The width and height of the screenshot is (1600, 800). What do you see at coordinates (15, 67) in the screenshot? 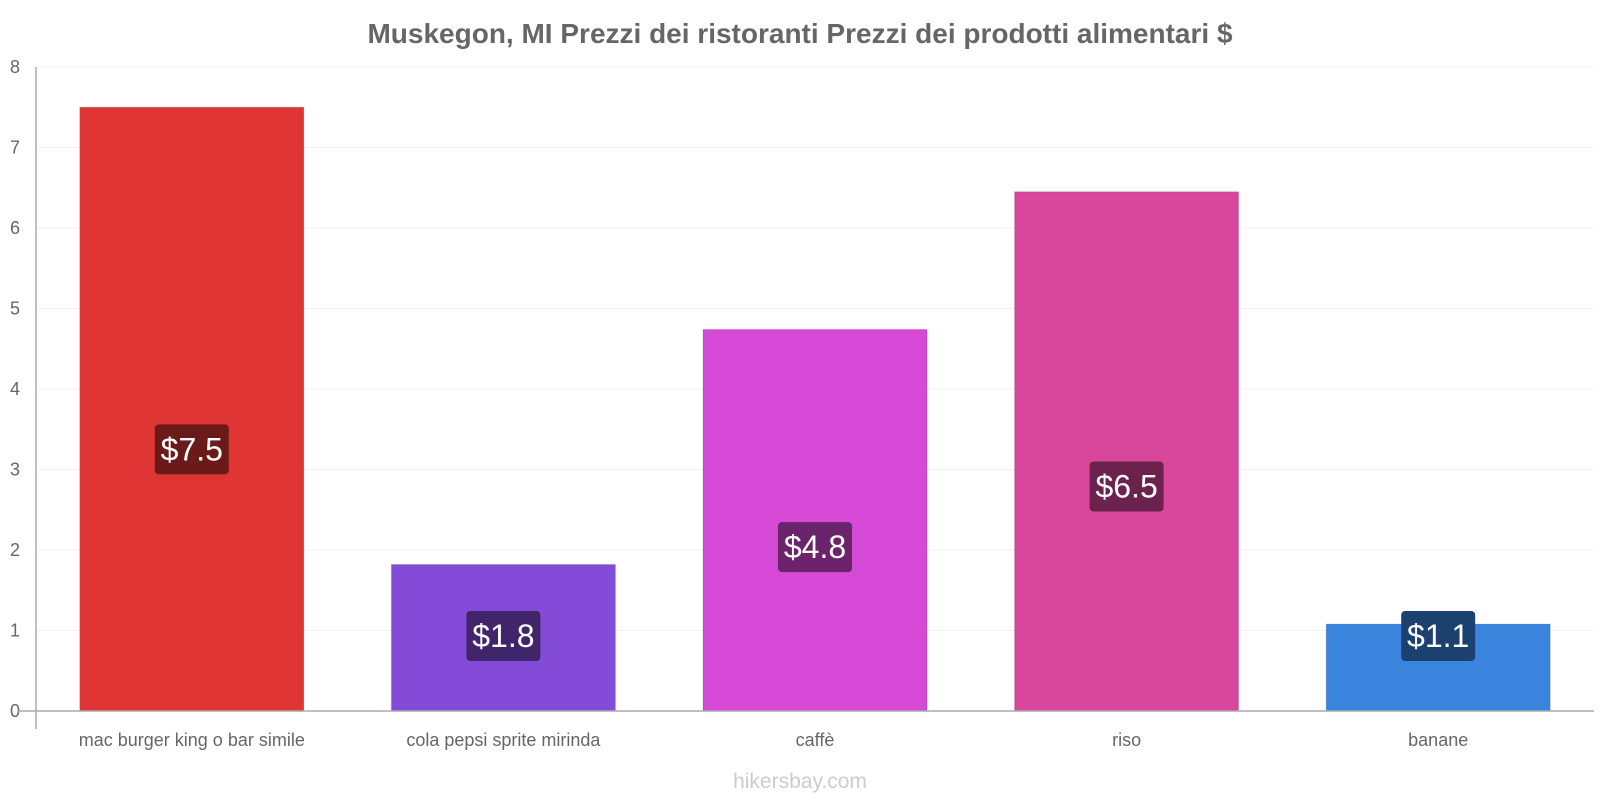
I see `y-tick-label: 8` at bounding box center [15, 67].